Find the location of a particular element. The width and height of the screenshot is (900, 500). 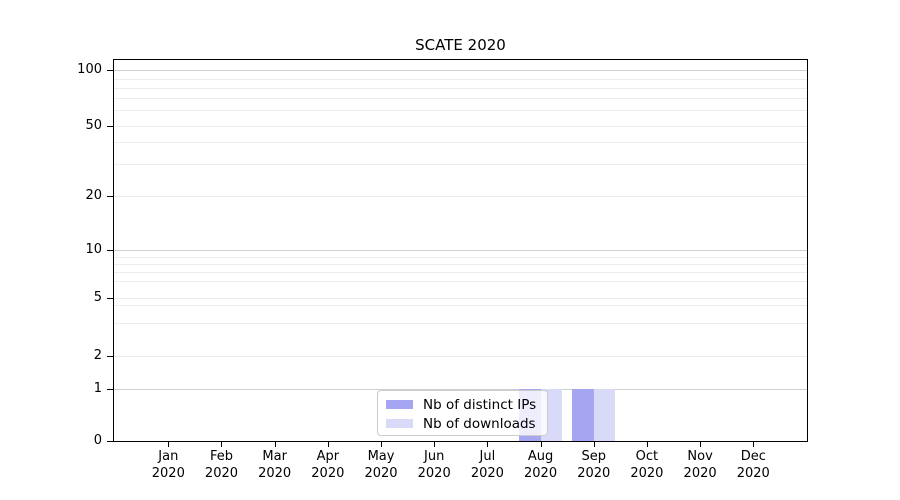

legend: Nb of distinct IPs Nb of downloads is located at coordinates (462, 413).